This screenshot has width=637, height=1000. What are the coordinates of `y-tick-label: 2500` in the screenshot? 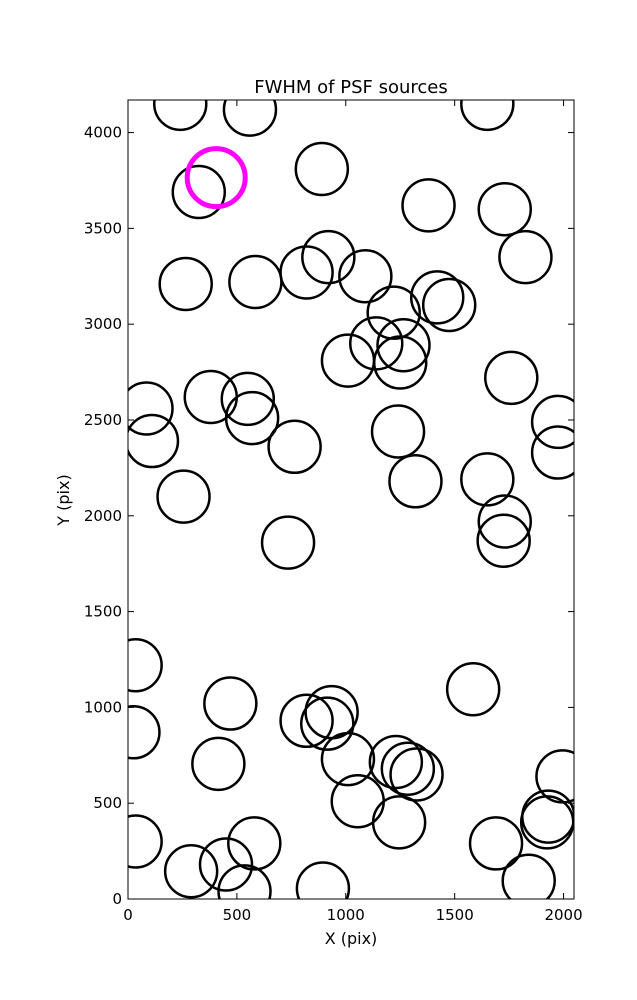 It's located at (103, 420).